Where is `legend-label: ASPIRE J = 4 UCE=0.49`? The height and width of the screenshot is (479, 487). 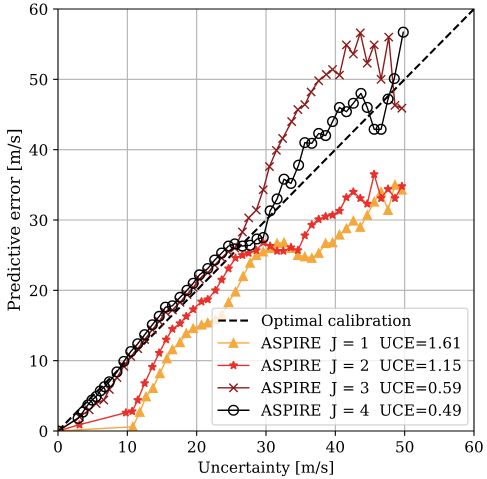
legend-label: ASPIRE J = 4 UCE=0.49 is located at coordinates (360, 411).